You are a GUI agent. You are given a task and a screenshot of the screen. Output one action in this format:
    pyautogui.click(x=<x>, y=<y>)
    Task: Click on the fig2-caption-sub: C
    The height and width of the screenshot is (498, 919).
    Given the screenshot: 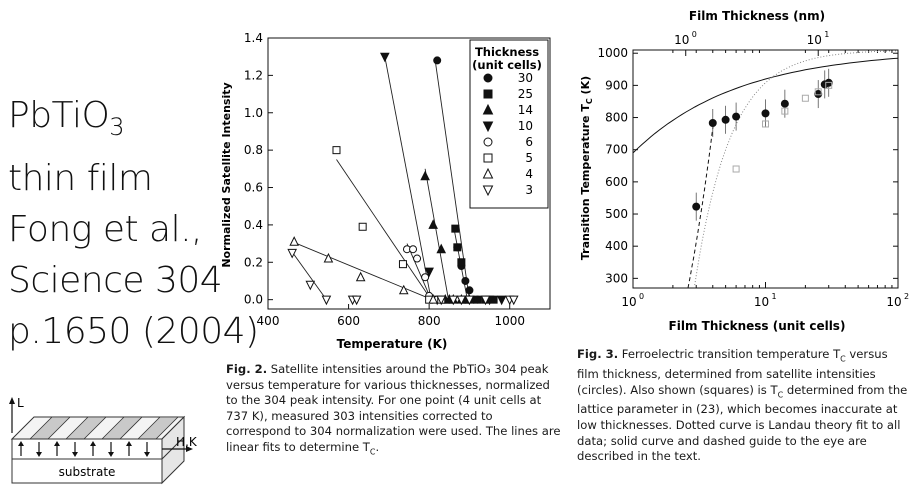 What is the action you would take?
    pyautogui.click(x=372, y=452)
    